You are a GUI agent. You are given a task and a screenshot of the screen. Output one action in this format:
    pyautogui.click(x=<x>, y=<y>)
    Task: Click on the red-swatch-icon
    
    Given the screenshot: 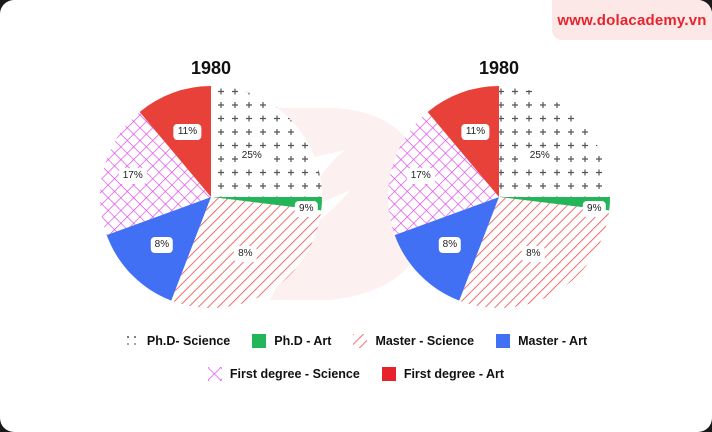 What is the action you would take?
    pyautogui.click(x=388, y=374)
    